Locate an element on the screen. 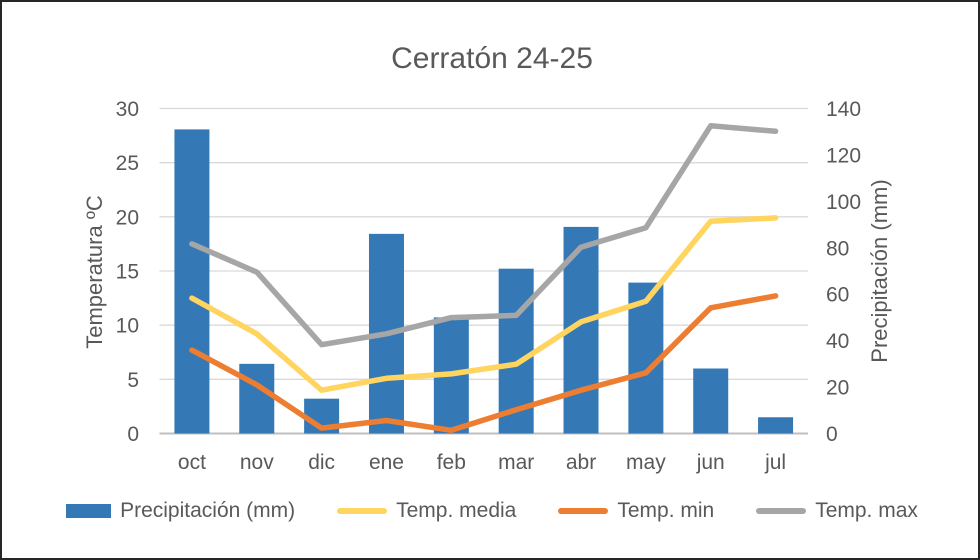  y-right-tick-label: 0 is located at coordinates (832, 434).